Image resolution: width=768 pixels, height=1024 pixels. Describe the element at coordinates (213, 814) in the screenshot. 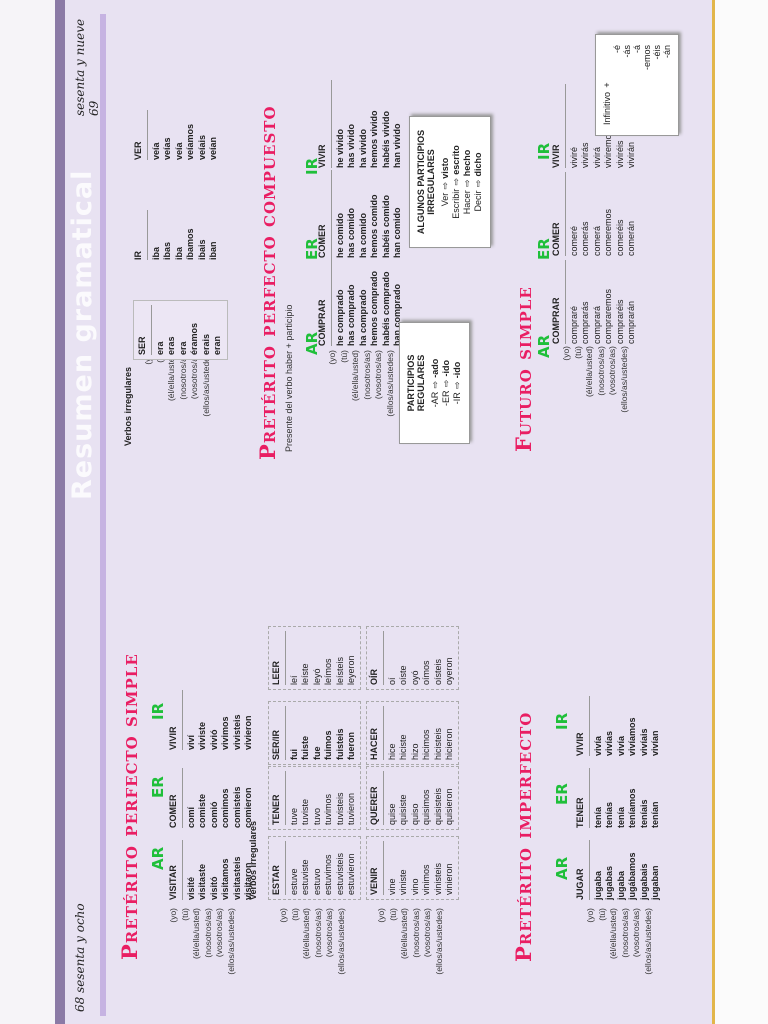

I see `verb-form: comió` at that location.